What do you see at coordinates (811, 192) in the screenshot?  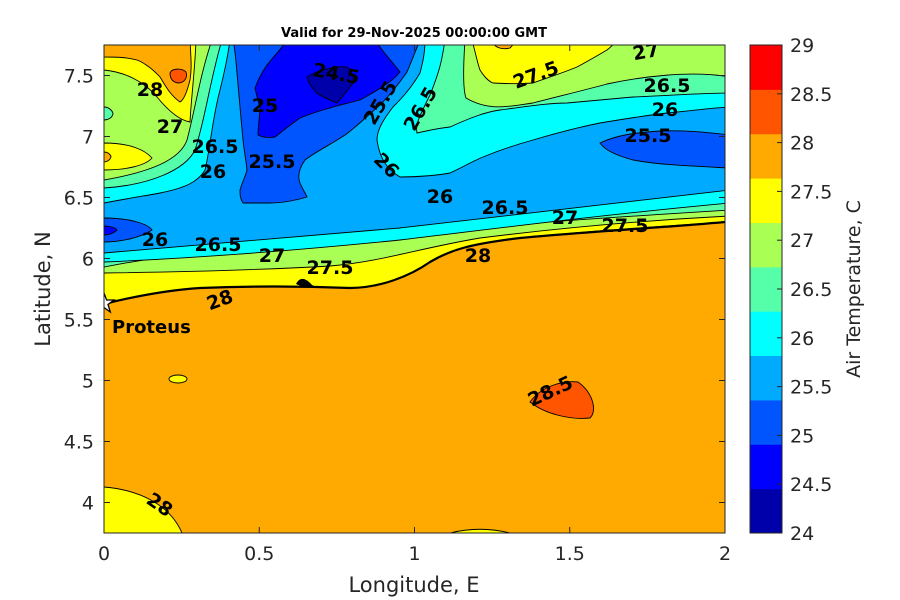 I see `colorbar-tick-label: 27.5` at bounding box center [811, 192].